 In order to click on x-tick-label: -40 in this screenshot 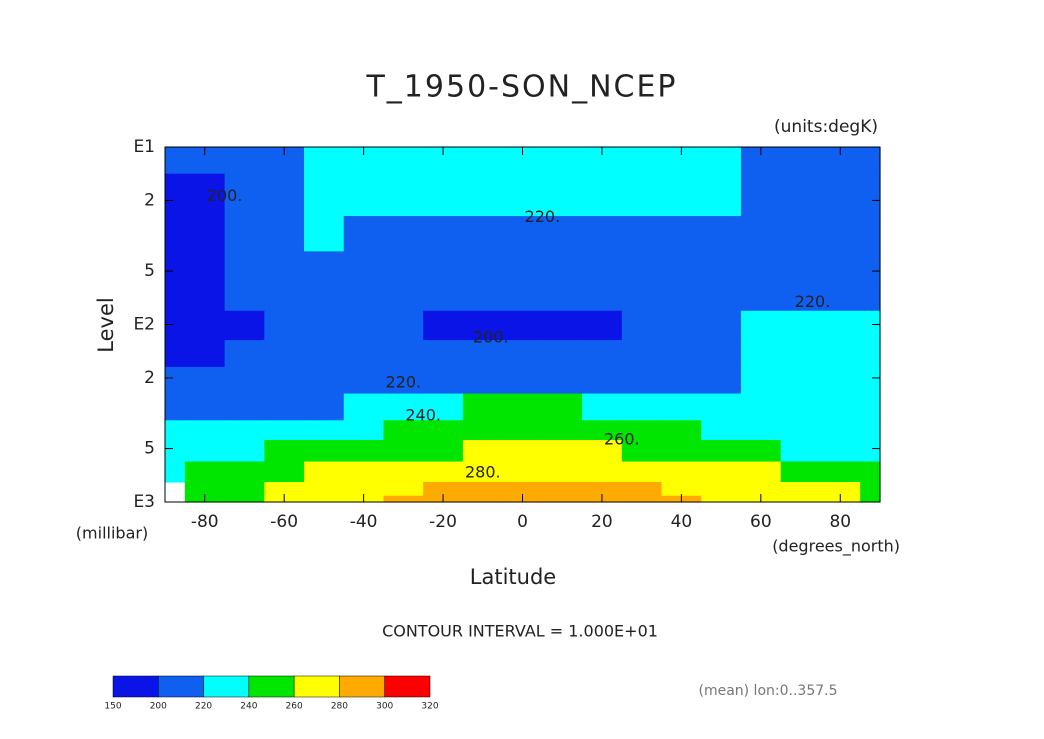, I will do `click(364, 522)`.